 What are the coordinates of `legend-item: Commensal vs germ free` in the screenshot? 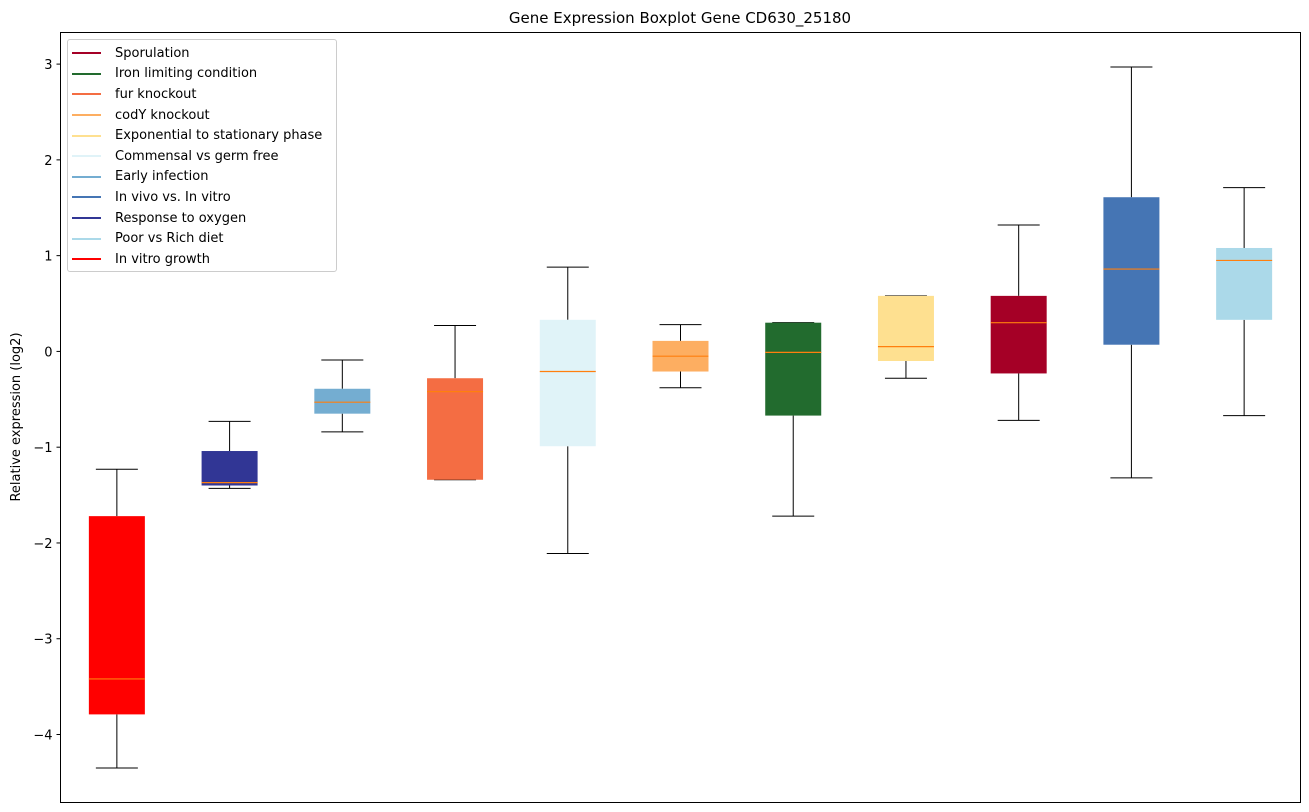 It's located at (202, 156).